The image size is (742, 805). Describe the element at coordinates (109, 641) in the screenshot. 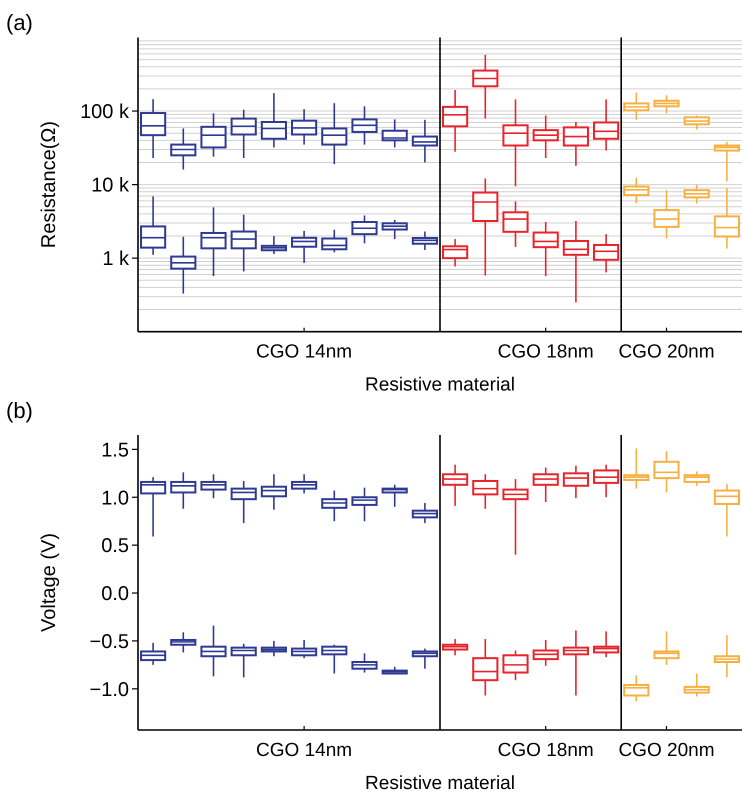

I see `y-tick-label: −0.5` at that location.